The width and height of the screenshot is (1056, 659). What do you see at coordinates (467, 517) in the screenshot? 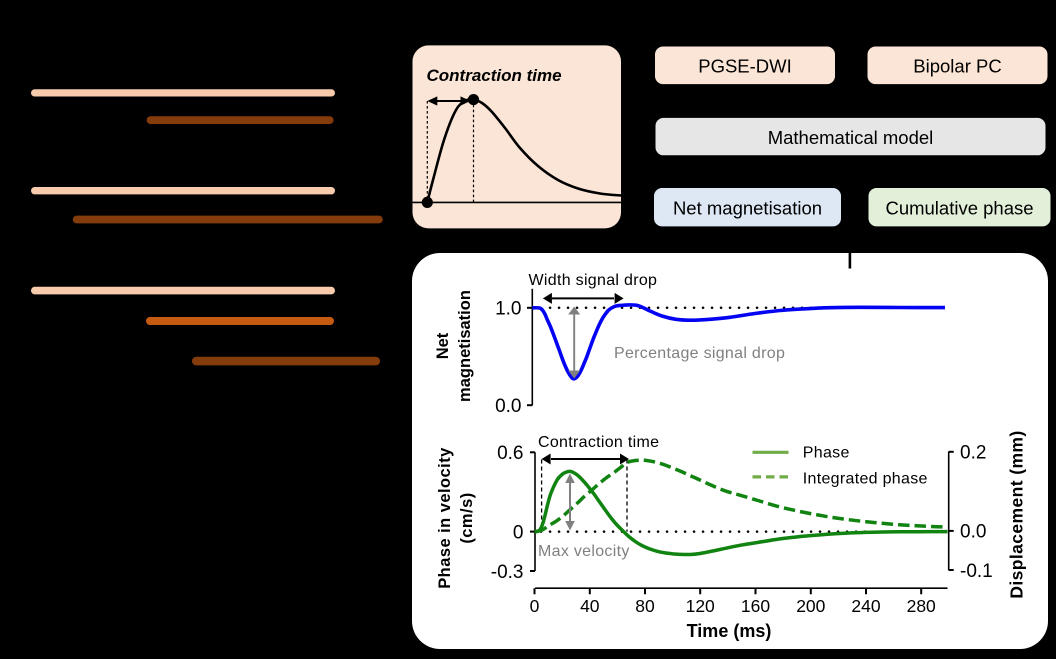
I see `svg-text: (cm/s)` at bounding box center [467, 517].